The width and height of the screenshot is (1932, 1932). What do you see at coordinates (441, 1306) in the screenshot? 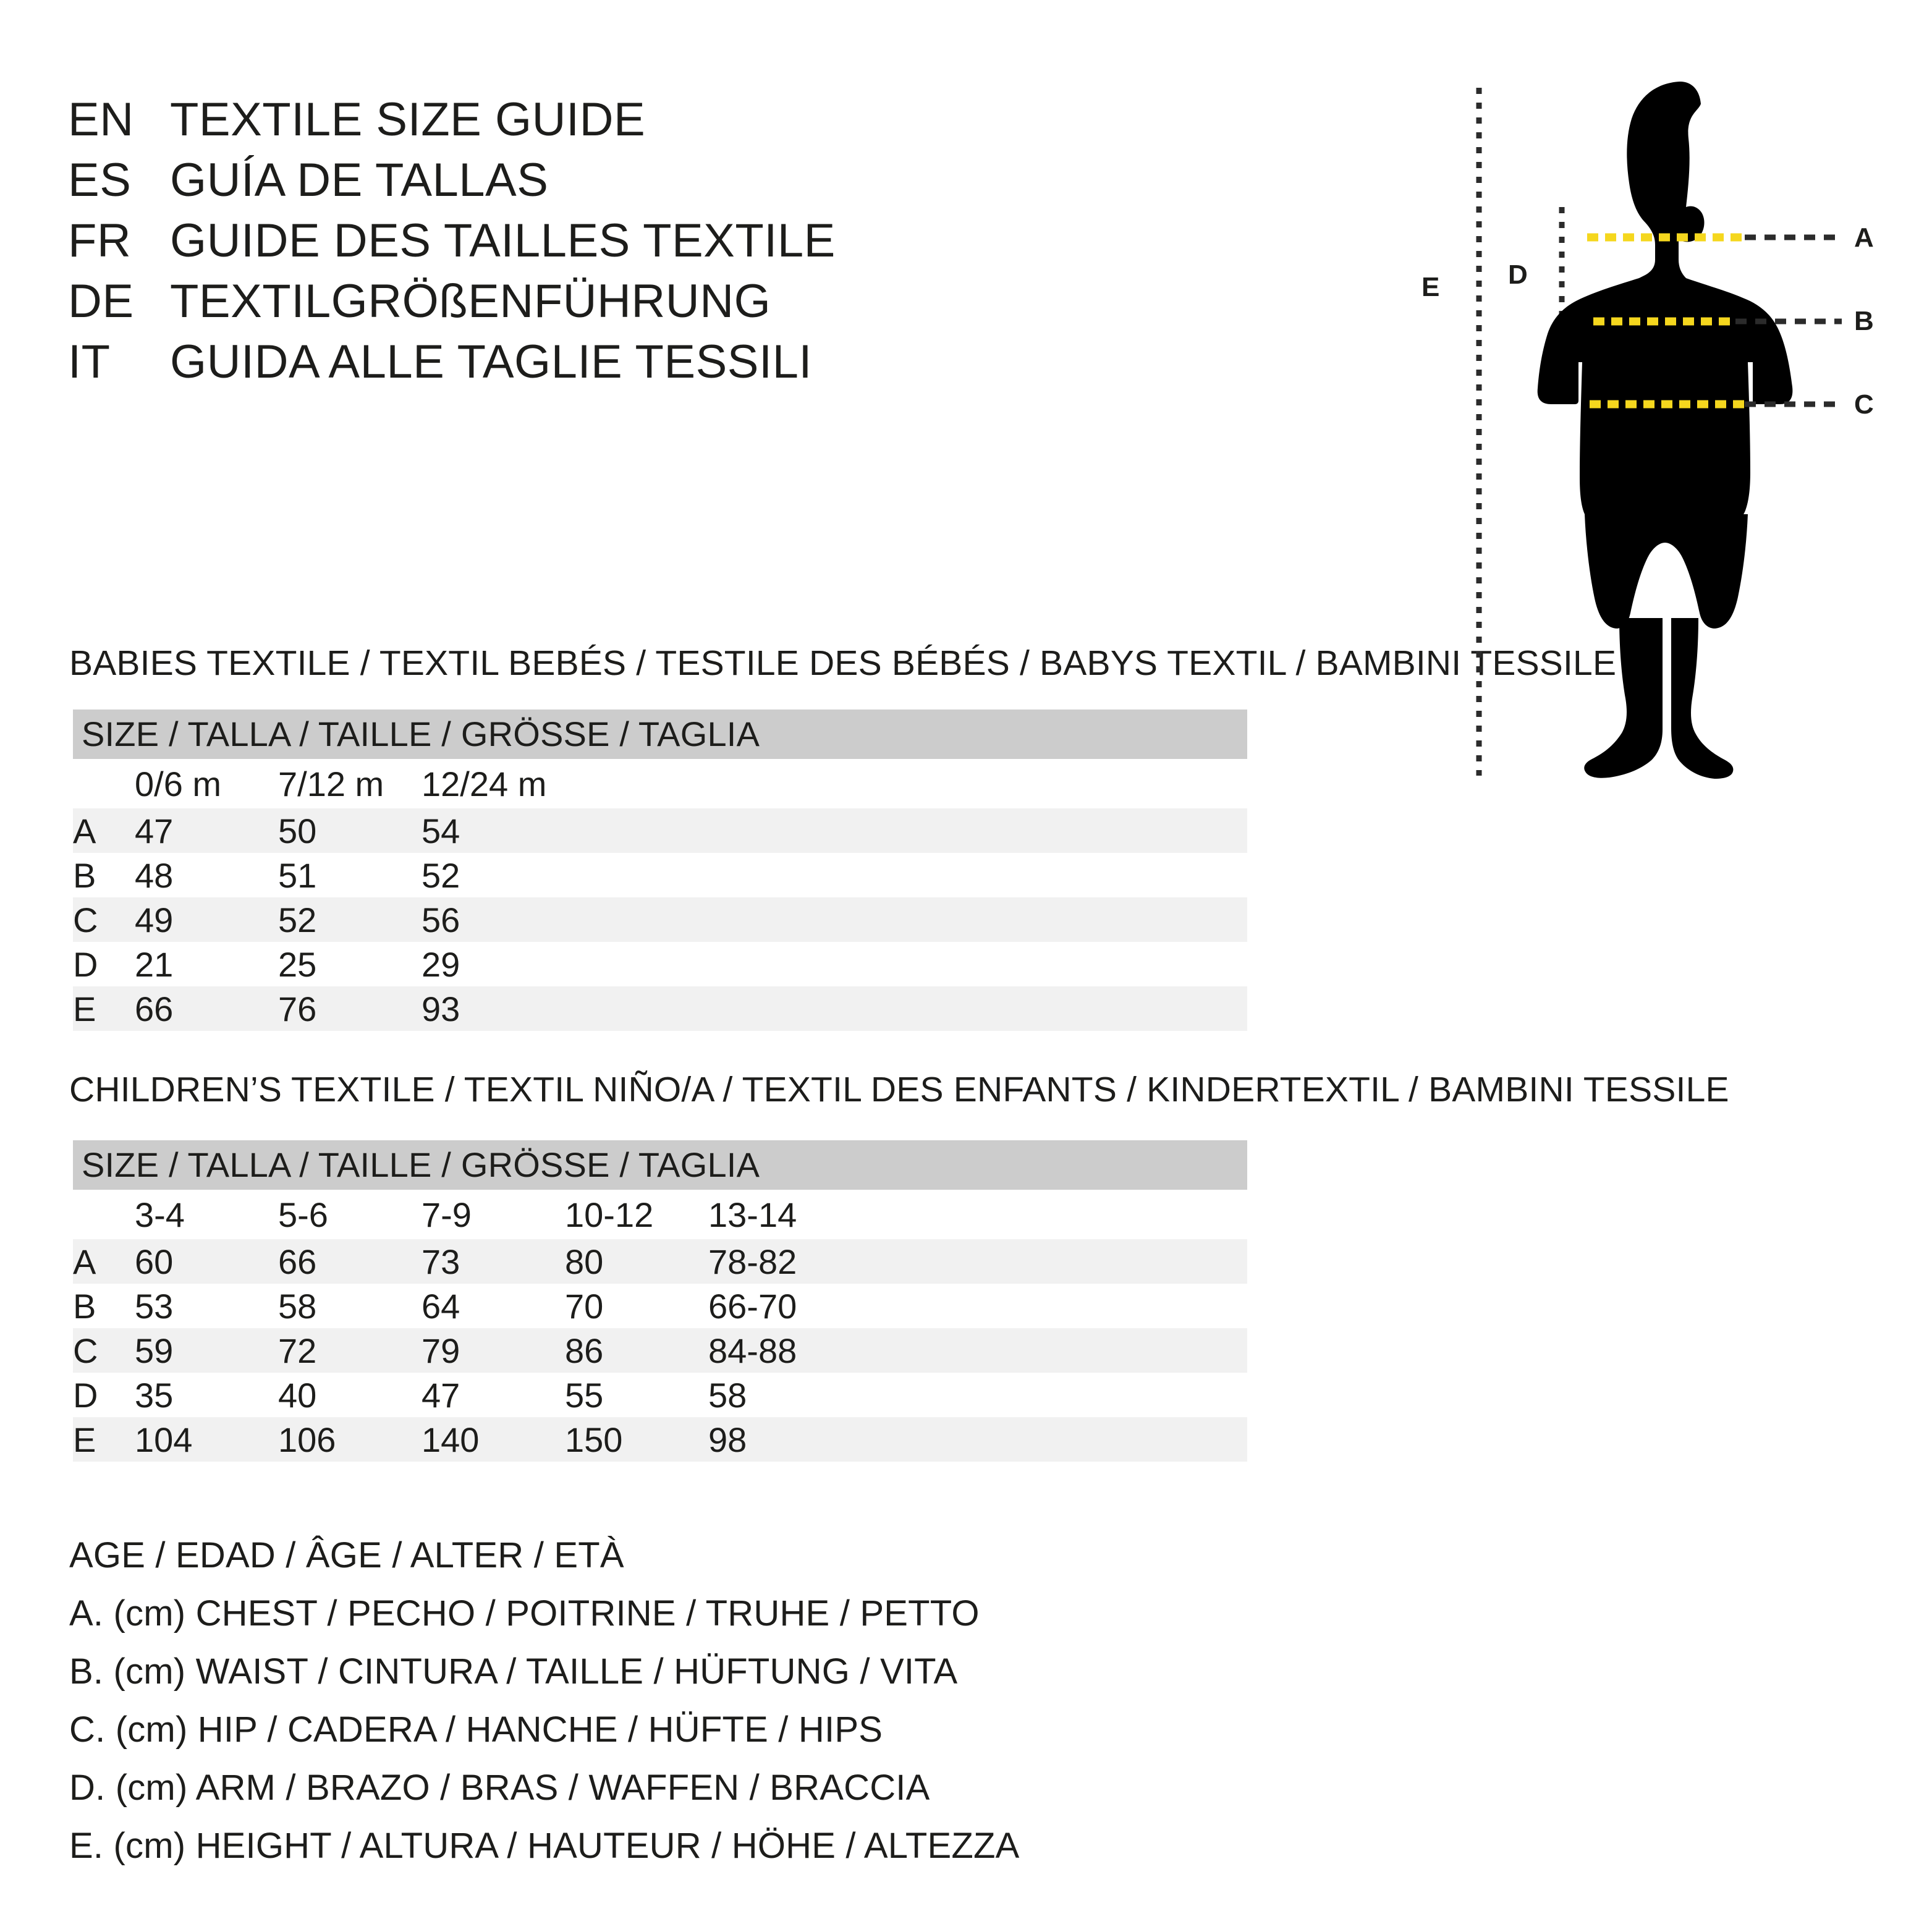
I see `table-cell-value: 64` at bounding box center [441, 1306].